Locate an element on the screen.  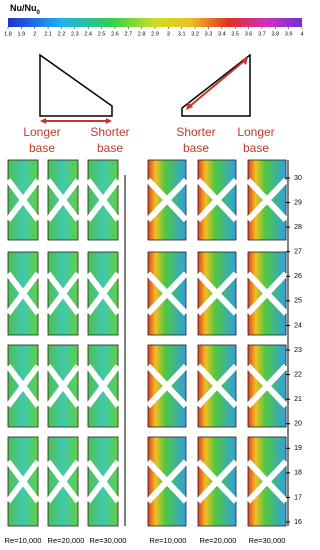
colorbar is located at coordinates (155, 22).